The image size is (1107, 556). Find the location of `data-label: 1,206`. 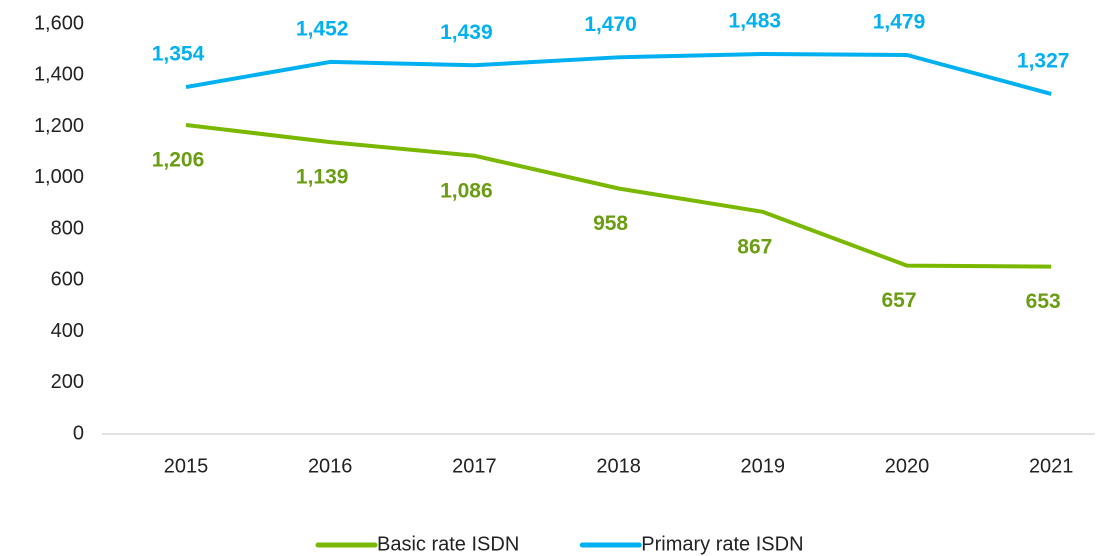

data-label: 1,206 is located at coordinates (178, 160).